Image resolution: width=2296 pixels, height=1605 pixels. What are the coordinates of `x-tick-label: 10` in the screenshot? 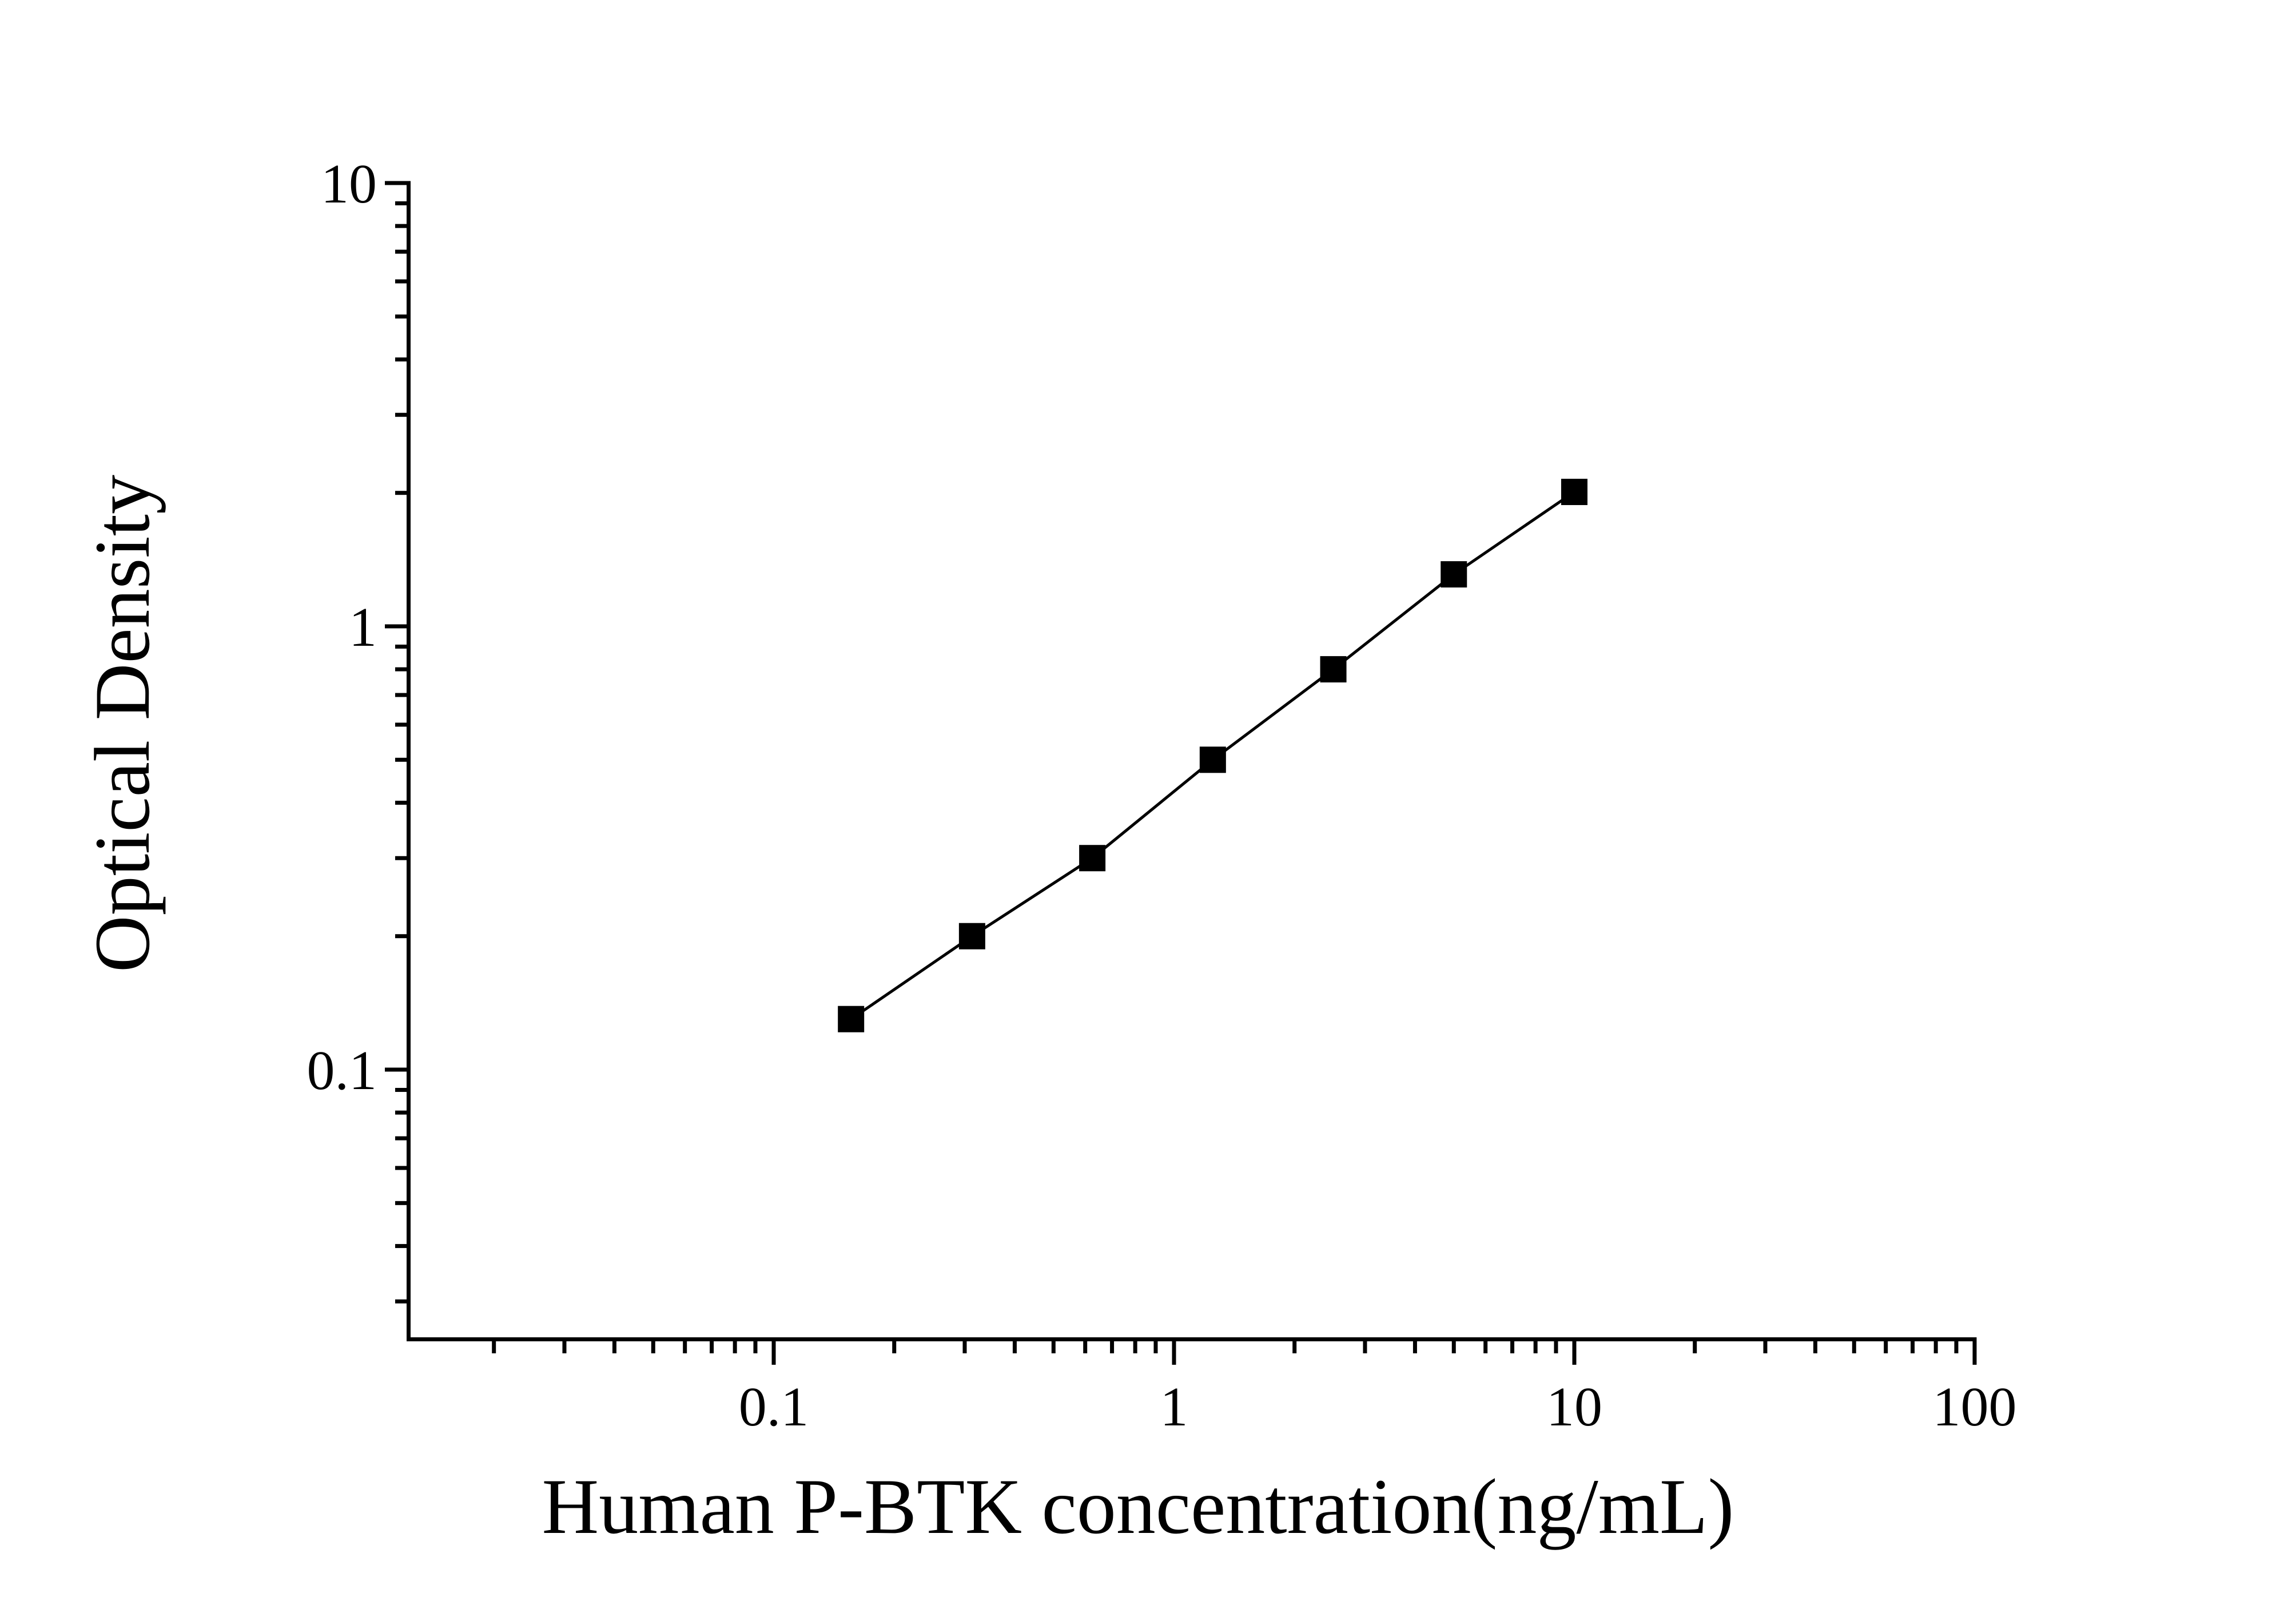 It's located at (1574, 1407).